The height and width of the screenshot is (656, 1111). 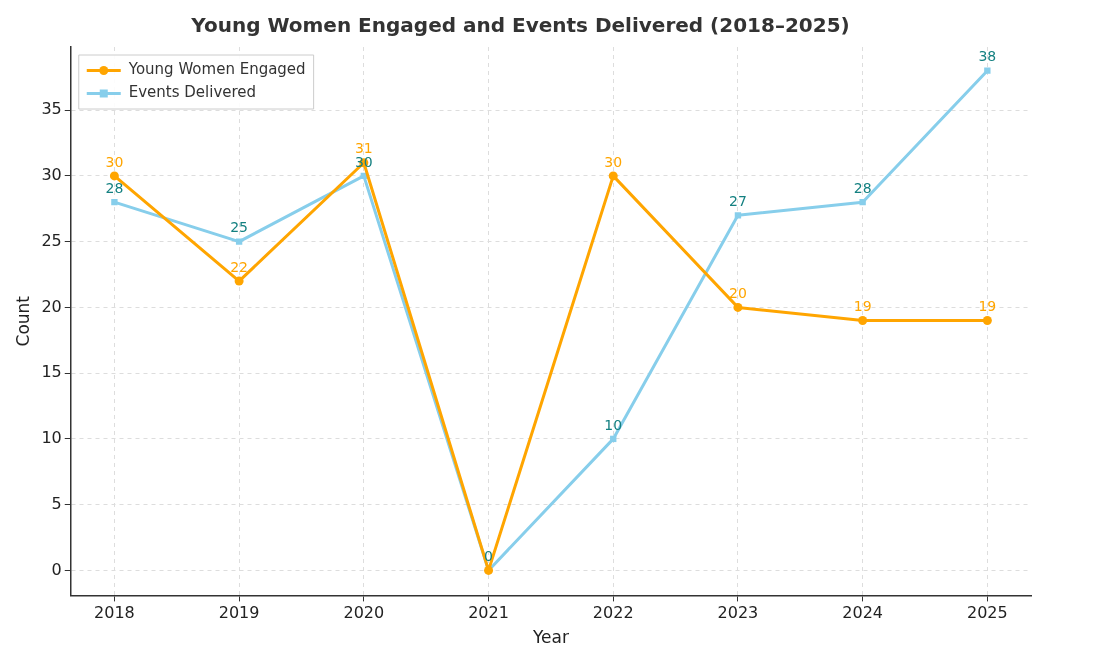 What do you see at coordinates (613, 613) in the screenshot?
I see `x-tick-label: 2022` at bounding box center [613, 613].